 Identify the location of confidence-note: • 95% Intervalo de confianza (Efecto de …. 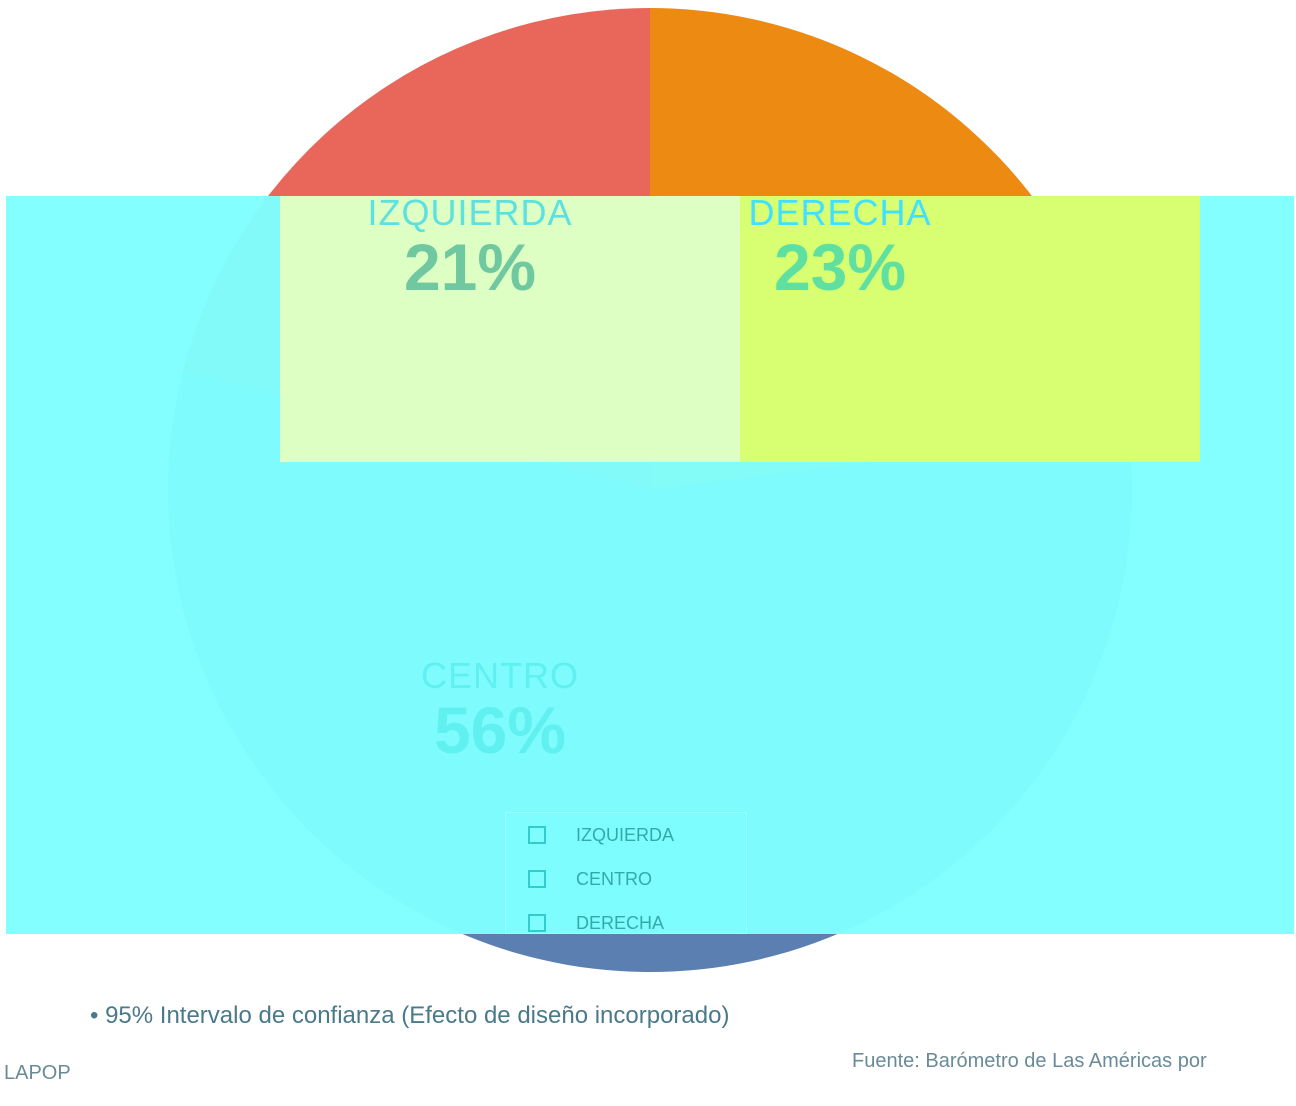
(410, 1015).